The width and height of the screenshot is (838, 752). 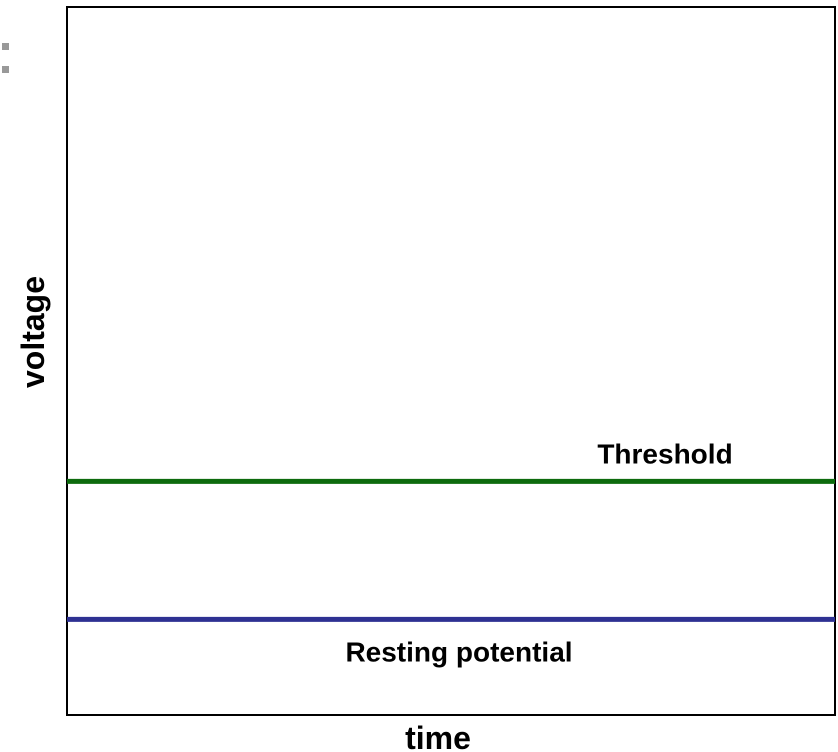 What do you see at coordinates (438, 736) in the screenshot?
I see `x-axis-label: time` at bounding box center [438, 736].